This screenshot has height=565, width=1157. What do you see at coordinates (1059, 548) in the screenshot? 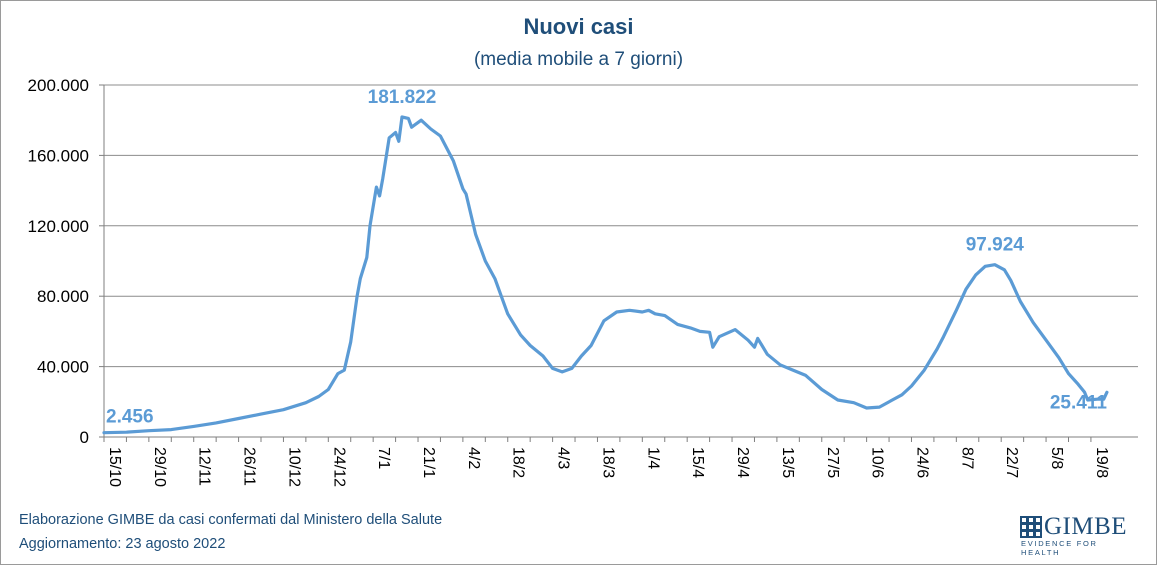
I see `logo-tagline: EVIDENCE FOR HEALTH` at bounding box center [1059, 548].